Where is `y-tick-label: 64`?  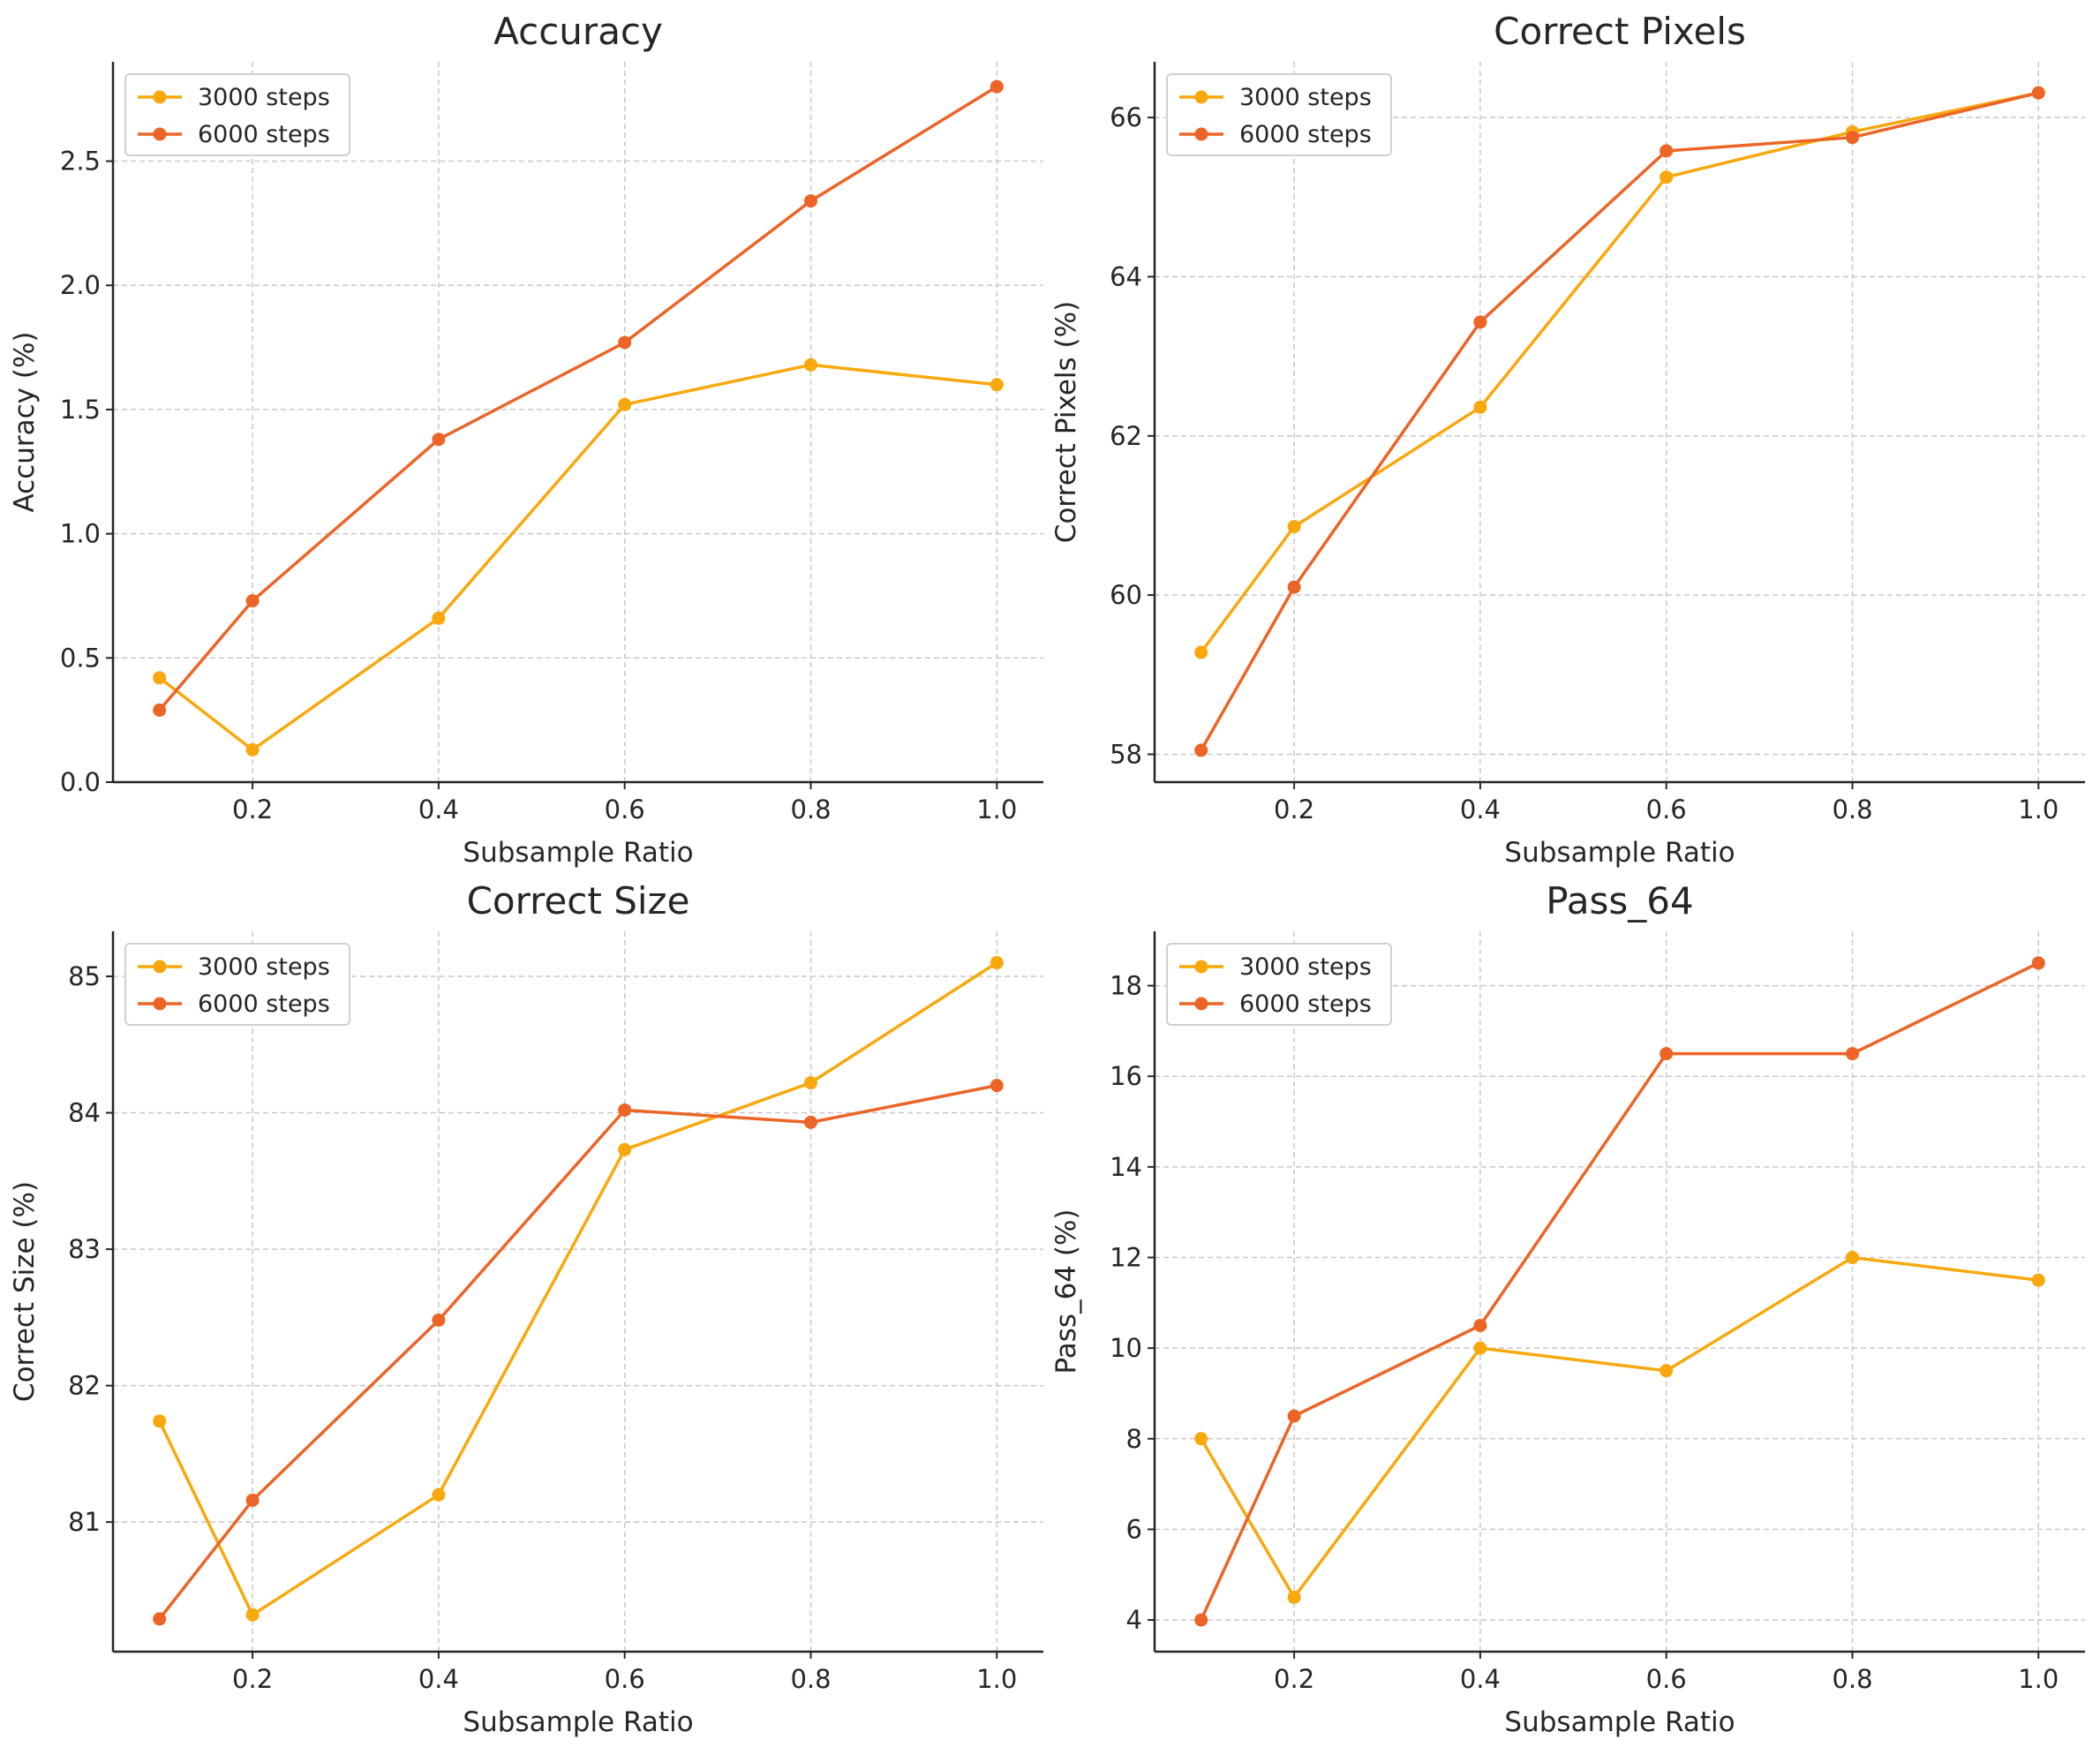
y-tick-label: 64 is located at coordinates (1126, 276).